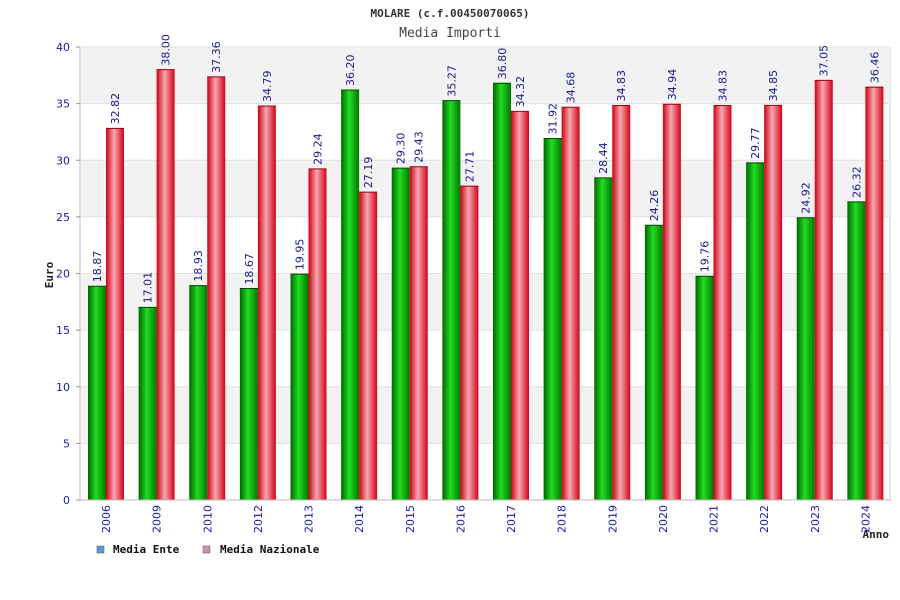 The image size is (900, 600). I want to click on chart-title: MOLARE (c.f.00450070065), so click(450, 13).